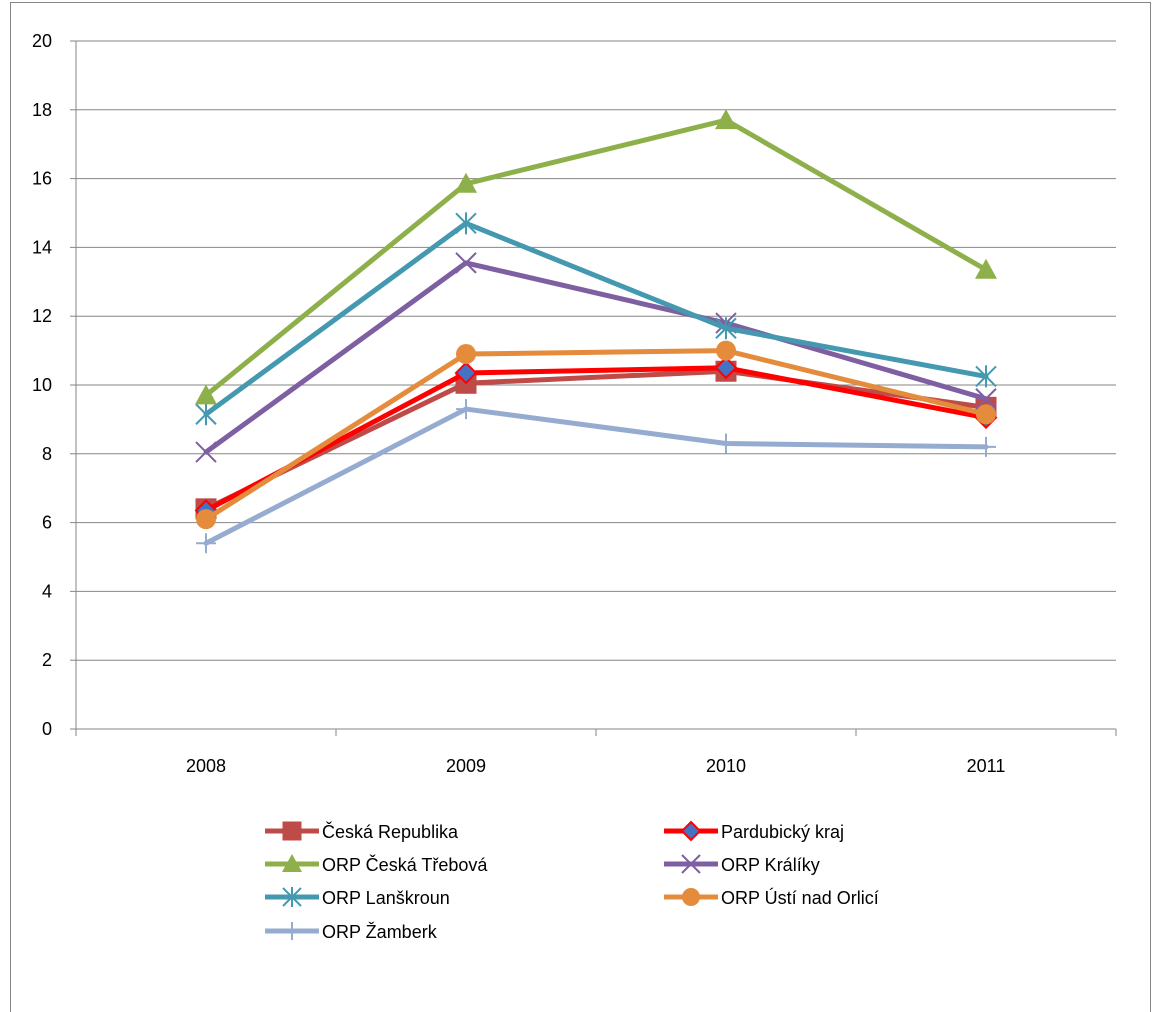 This screenshot has height=1012, width=1154. What do you see at coordinates (466, 766) in the screenshot?
I see `x-tick-label: 2009` at bounding box center [466, 766].